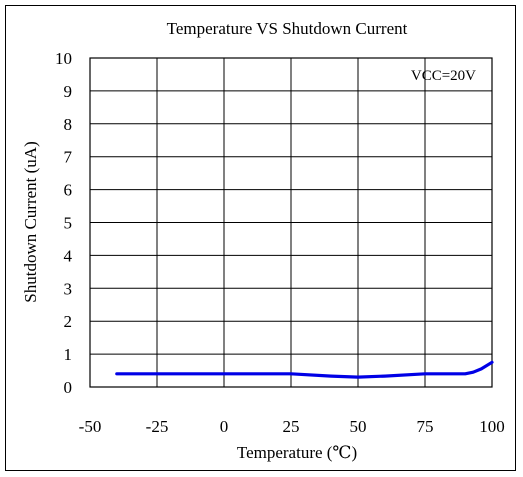 Image resolution: width=523 pixels, height=477 pixels. Describe the element at coordinates (68, 157) in the screenshot. I see `y-tick-label: 7` at that location.